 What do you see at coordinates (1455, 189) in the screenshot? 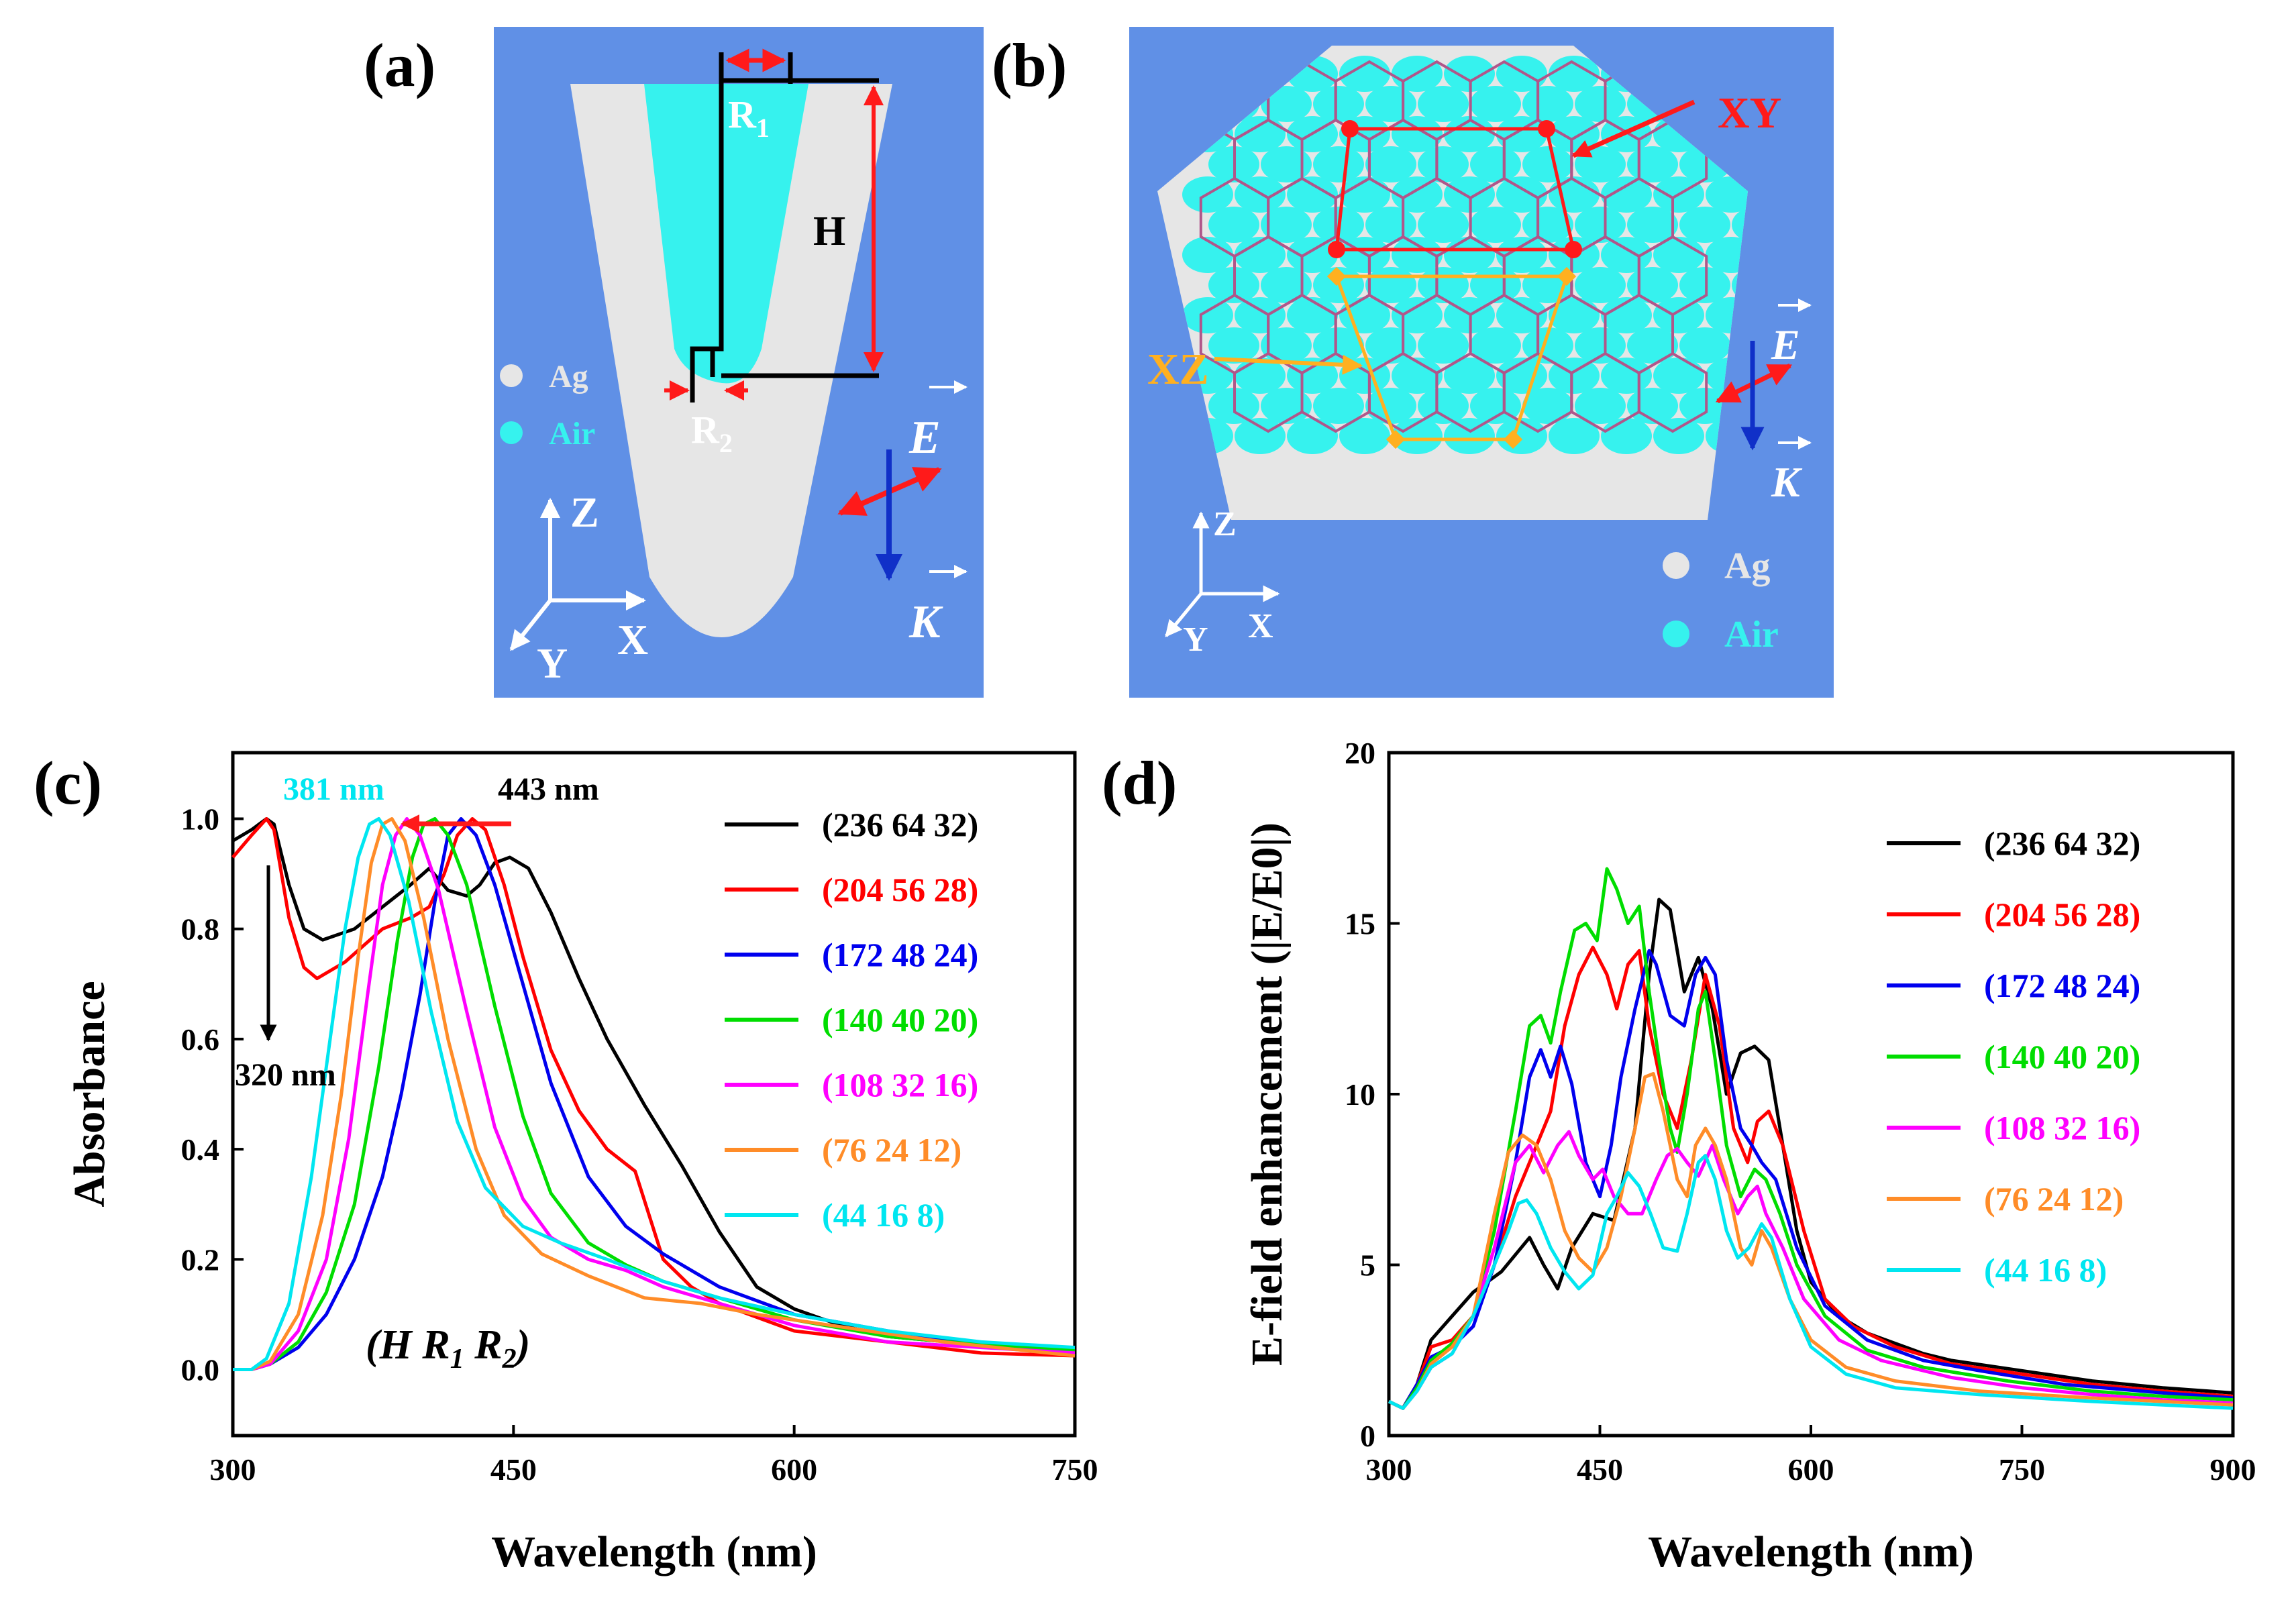
I see `xy-plane-markers` at bounding box center [1455, 189].